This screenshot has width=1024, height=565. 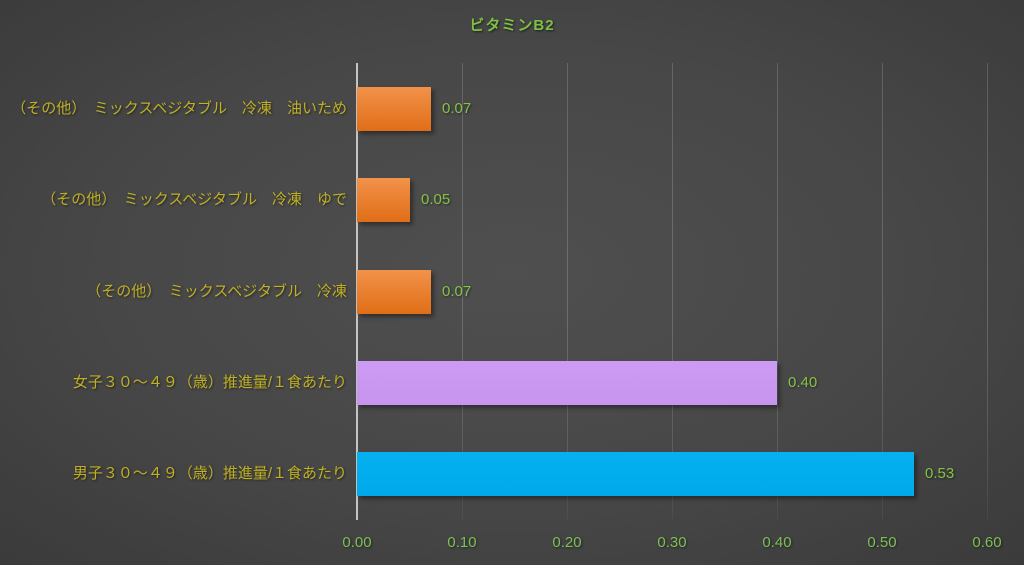 What do you see at coordinates (209, 382) in the screenshot?
I see `category-label: 女子３０～４９（歳）推進量/１食あたり` at bounding box center [209, 382].